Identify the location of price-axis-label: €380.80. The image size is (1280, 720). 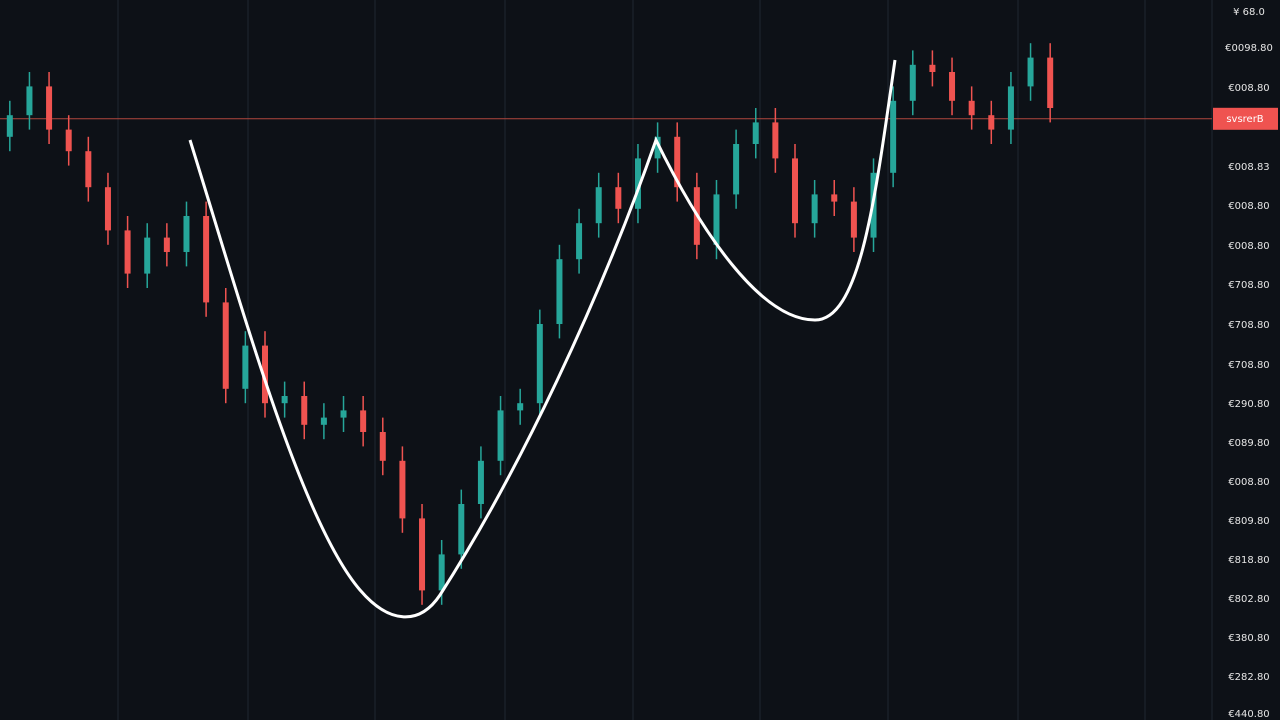
(1248, 638).